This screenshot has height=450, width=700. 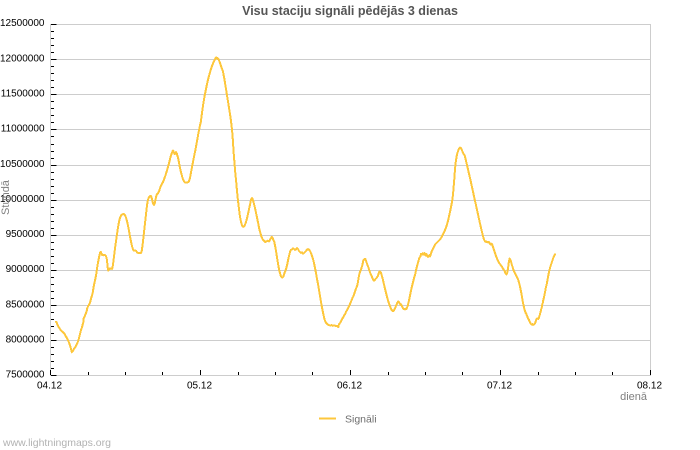 I want to click on svg-text: Stundā, so click(x=6, y=197).